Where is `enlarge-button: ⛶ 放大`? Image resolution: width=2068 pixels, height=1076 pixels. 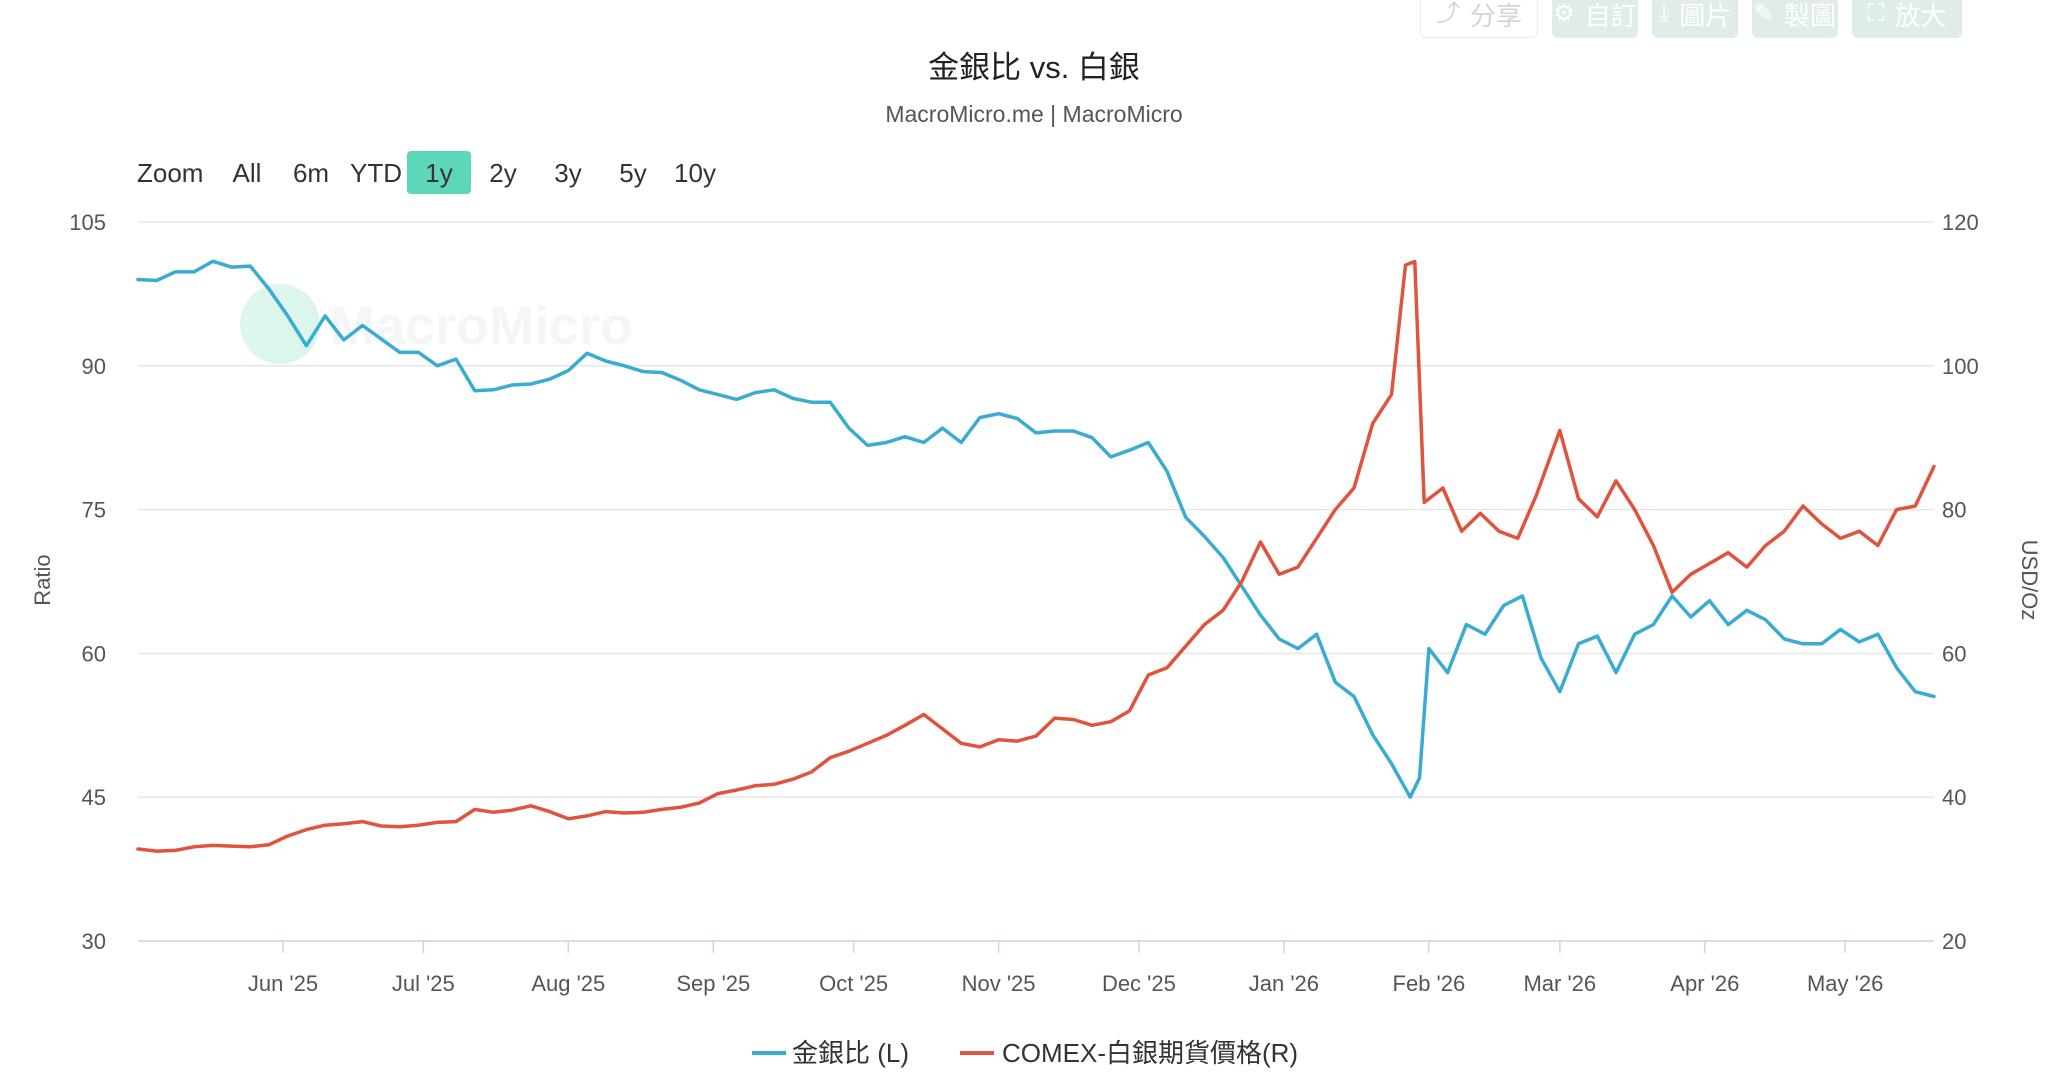
enlarge-button: ⛶ 放大 is located at coordinates (1907, 19).